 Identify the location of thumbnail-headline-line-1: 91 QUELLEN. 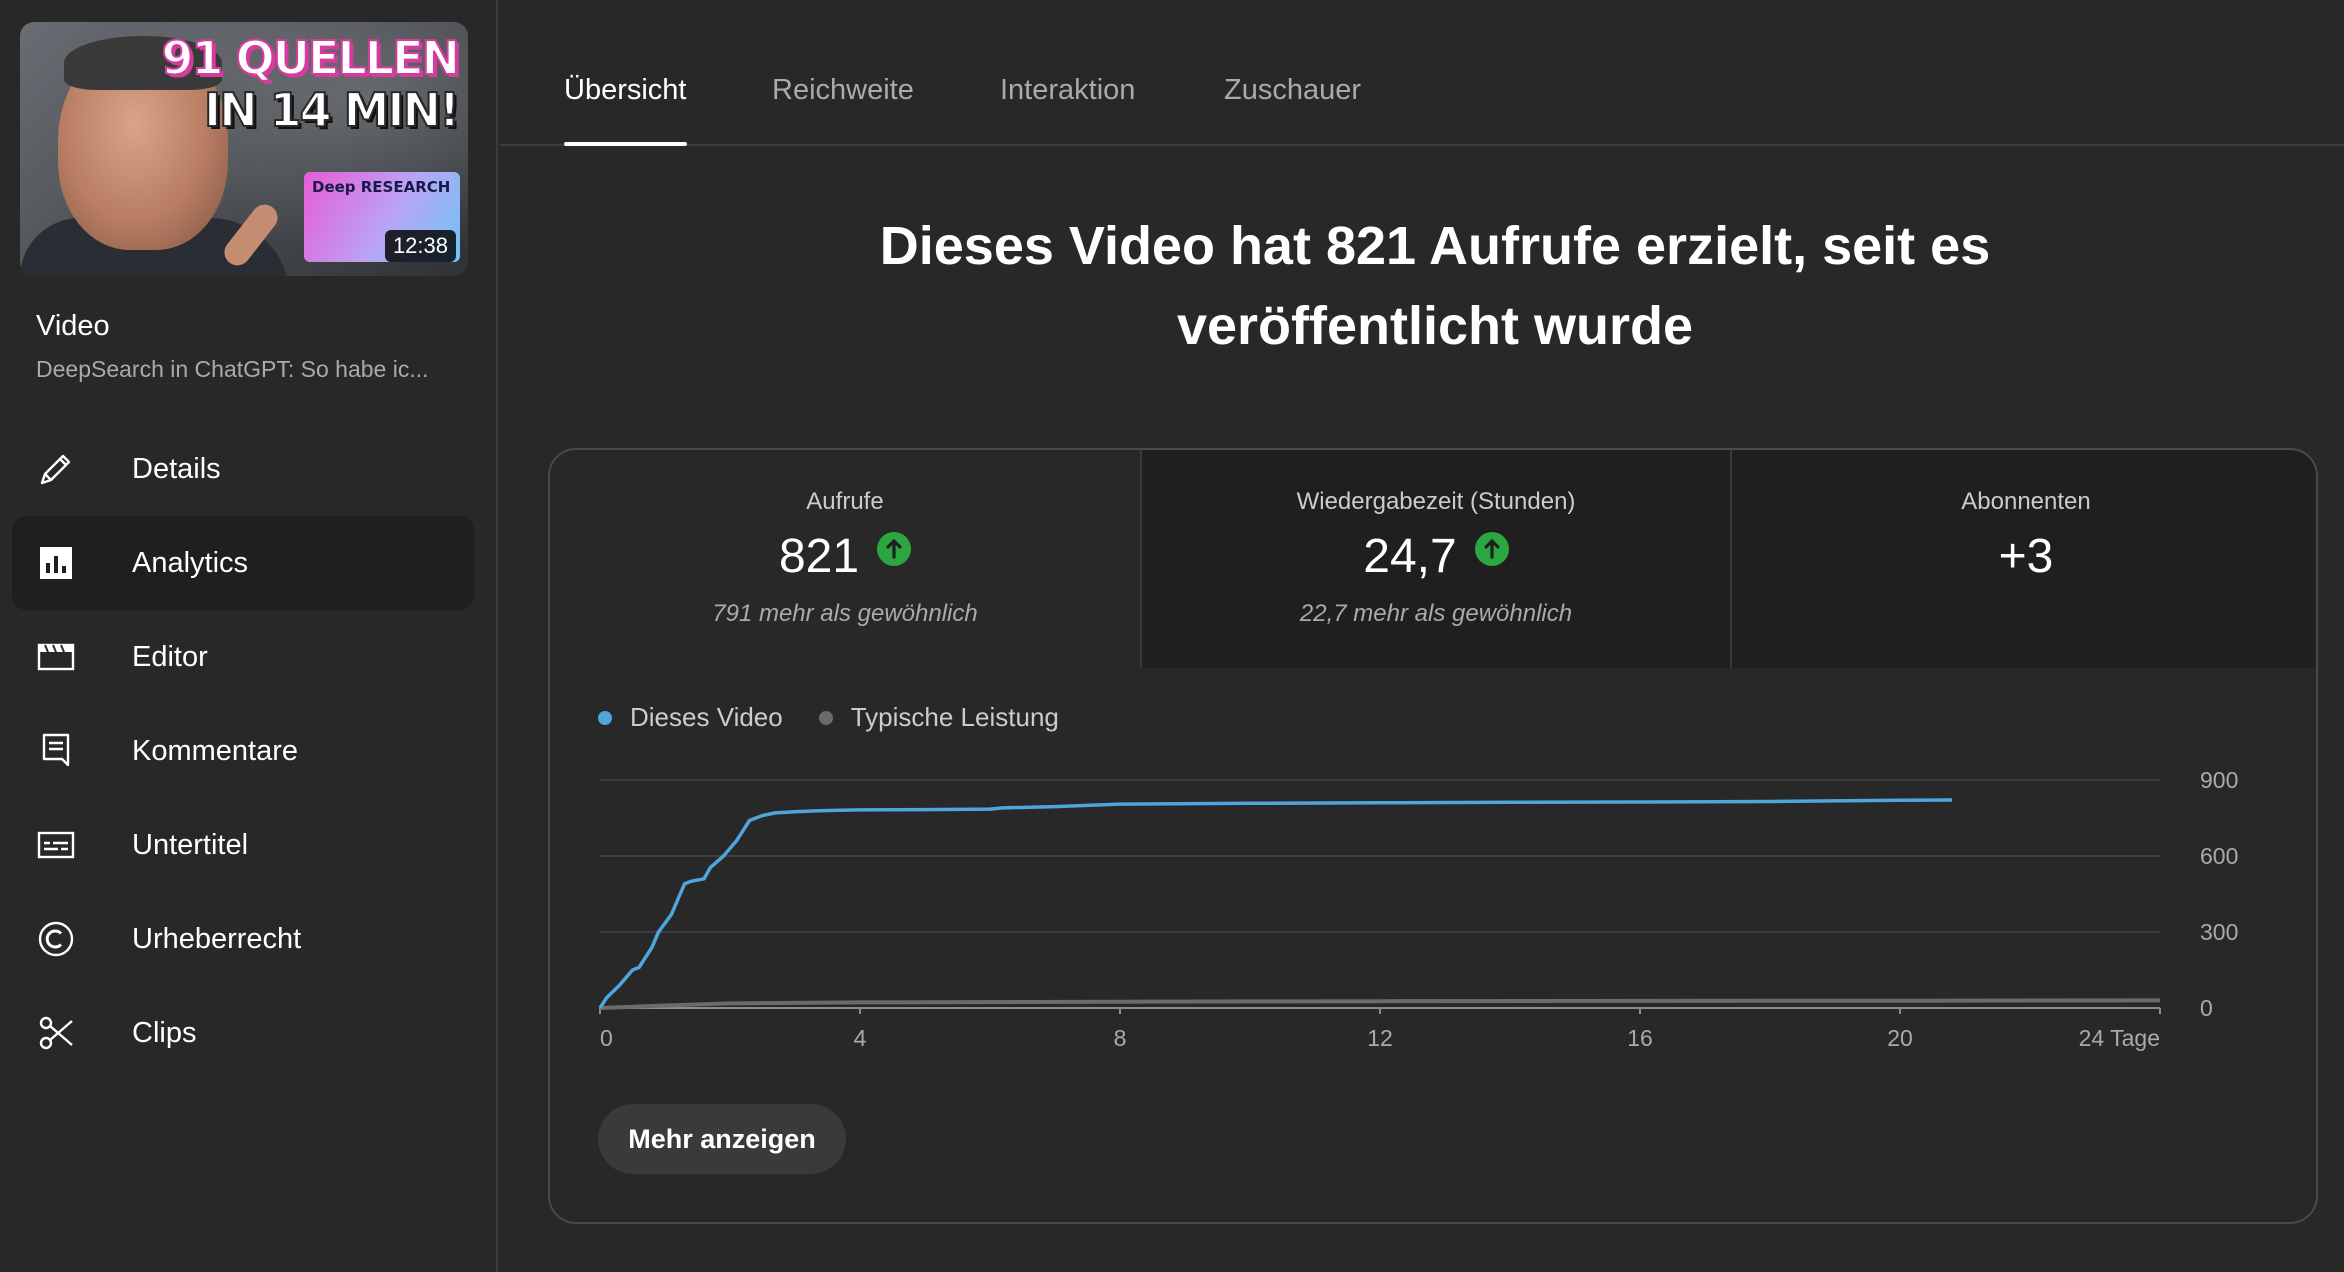
(311, 58).